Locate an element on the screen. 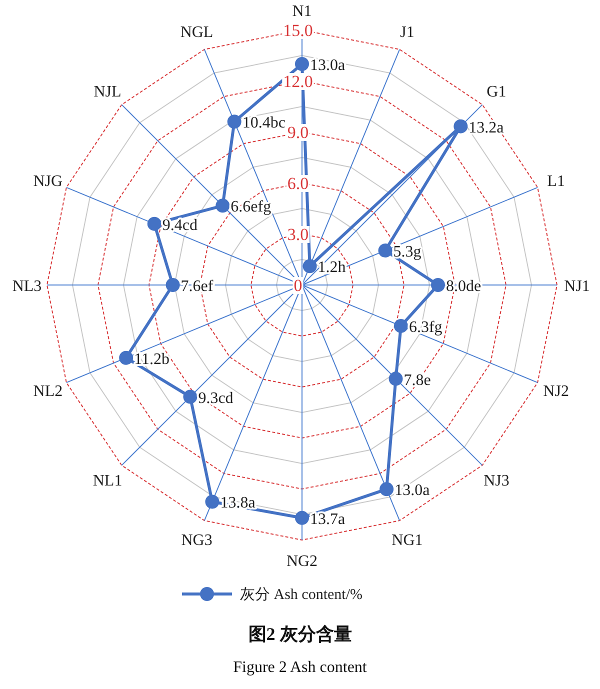 The width and height of the screenshot is (600, 689). data-label: 6.3fg is located at coordinates (425, 327).